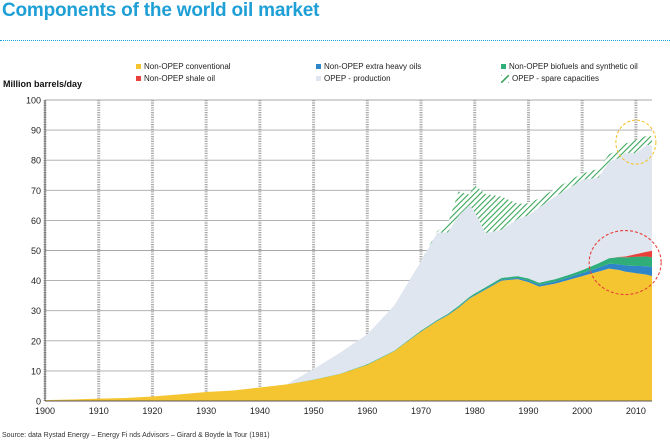 Image resolution: width=670 pixels, height=447 pixels. What do you see at coordinates (505, 78) in the screenshot?
I see `legend-swatch-opep-spare` at bounding box center [505, 78].